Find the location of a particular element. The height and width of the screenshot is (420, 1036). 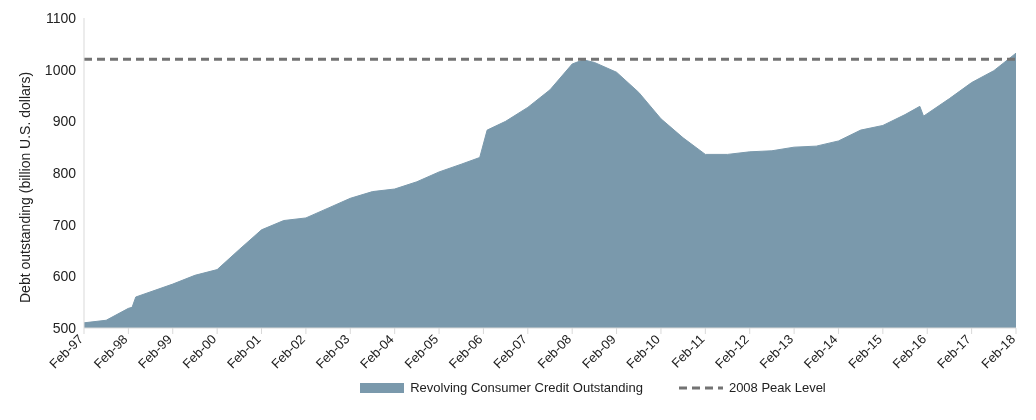

y-tick-label: 1000 is located at coordinates (60, 69).